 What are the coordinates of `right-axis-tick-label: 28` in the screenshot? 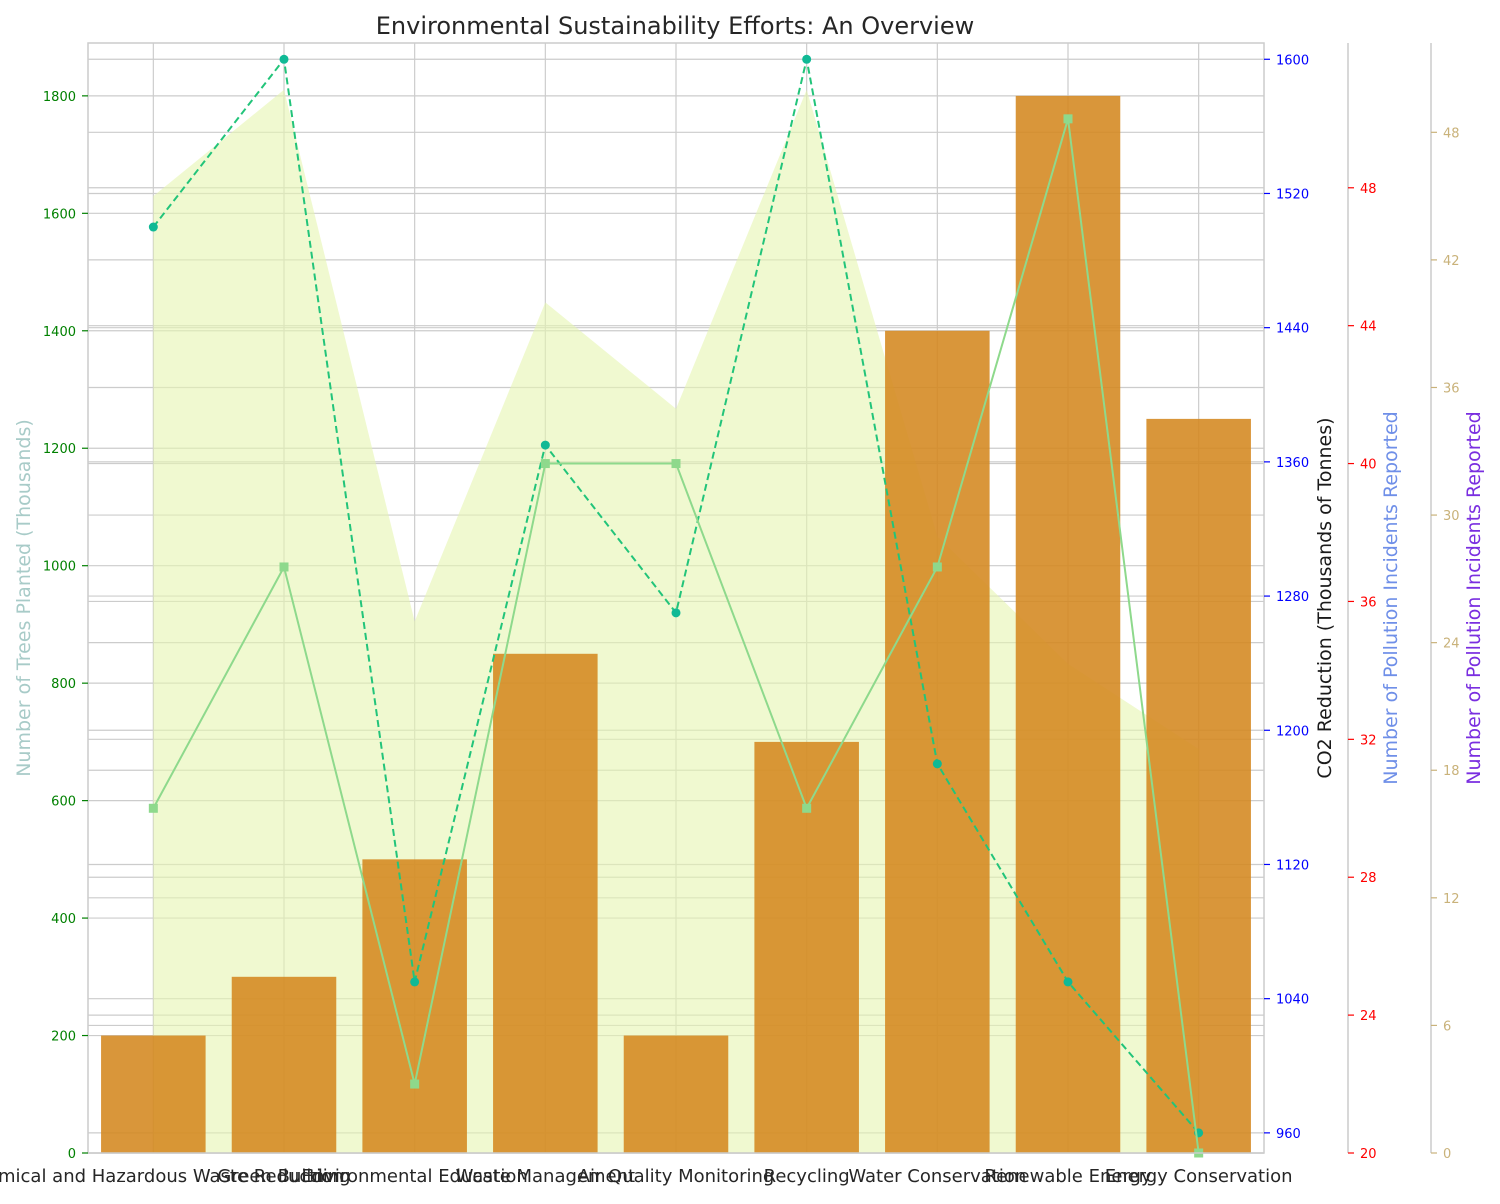 It's located at (1368, 878).